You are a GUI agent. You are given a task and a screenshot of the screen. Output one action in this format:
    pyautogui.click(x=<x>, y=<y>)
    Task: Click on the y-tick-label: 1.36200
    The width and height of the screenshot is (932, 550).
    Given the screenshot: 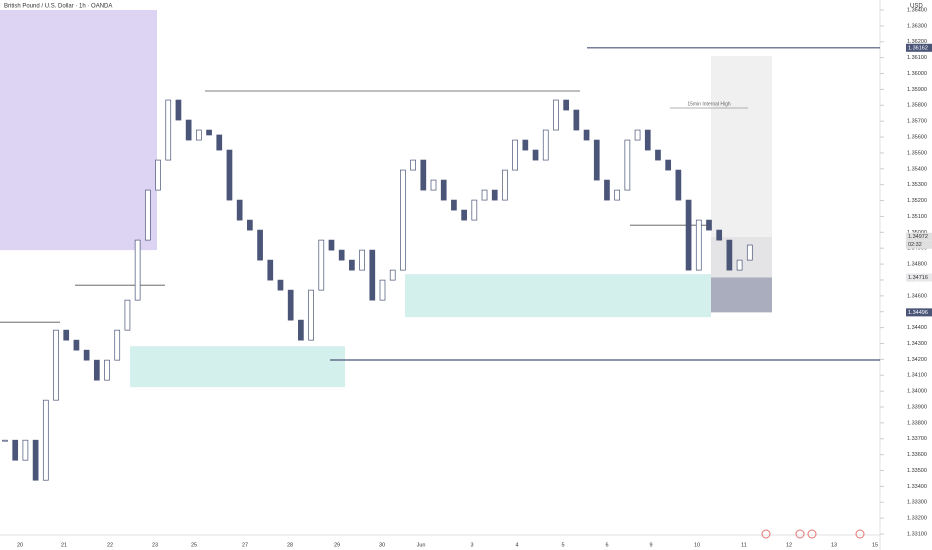 What is the action you would take?
    pyautogui.click(x=917, y=42)
    